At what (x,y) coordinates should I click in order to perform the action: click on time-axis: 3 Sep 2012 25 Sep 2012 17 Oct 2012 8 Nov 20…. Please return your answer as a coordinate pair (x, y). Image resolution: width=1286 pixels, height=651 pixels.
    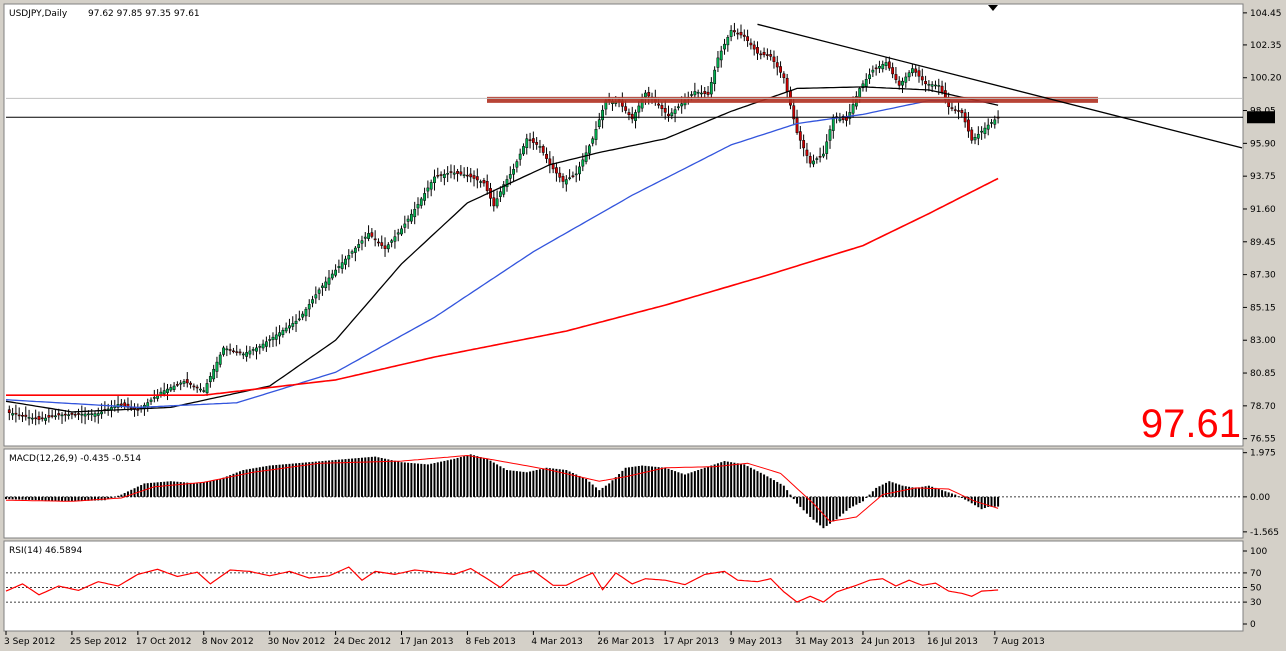
    Looking at the image, I should click on (524, 639).